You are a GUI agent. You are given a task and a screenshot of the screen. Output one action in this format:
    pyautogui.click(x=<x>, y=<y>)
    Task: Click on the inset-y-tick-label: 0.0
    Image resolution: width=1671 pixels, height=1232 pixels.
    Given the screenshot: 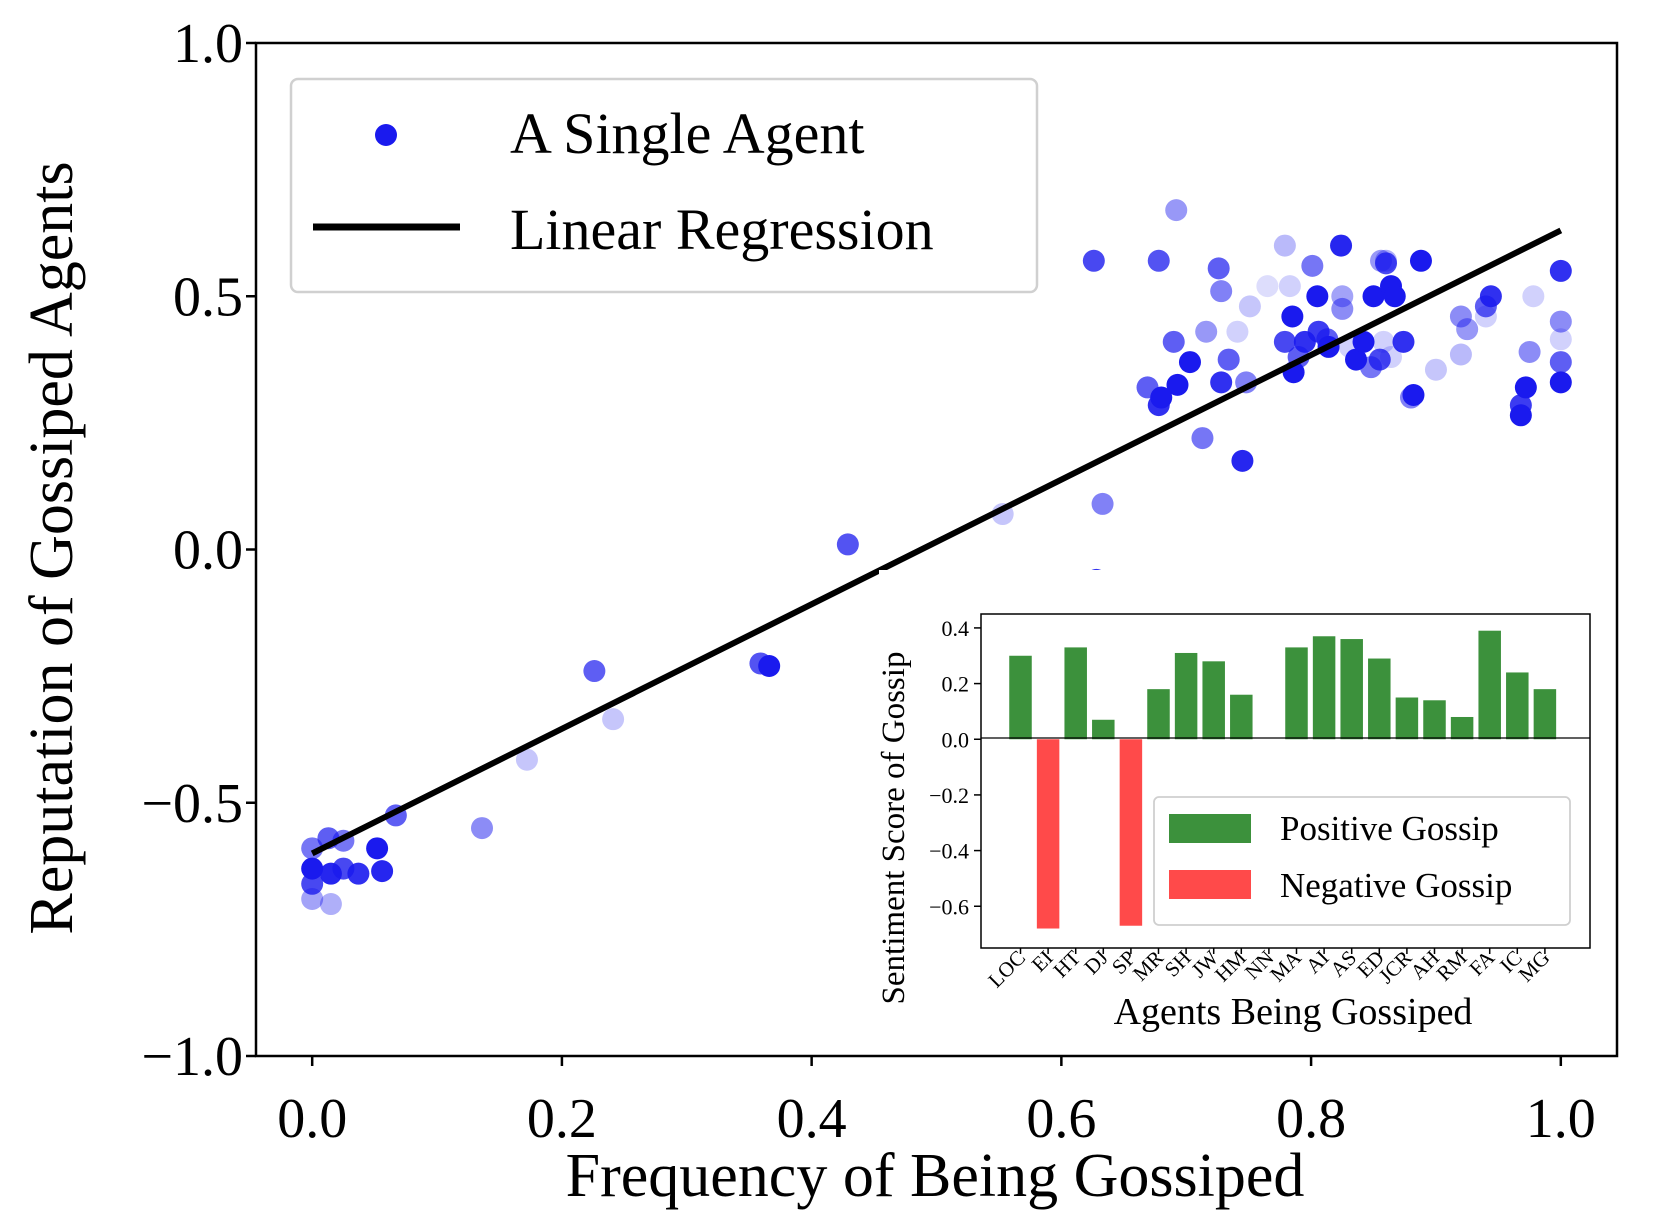 What is the action you would take?
    pyautogui.click(x=956, y=739)
    